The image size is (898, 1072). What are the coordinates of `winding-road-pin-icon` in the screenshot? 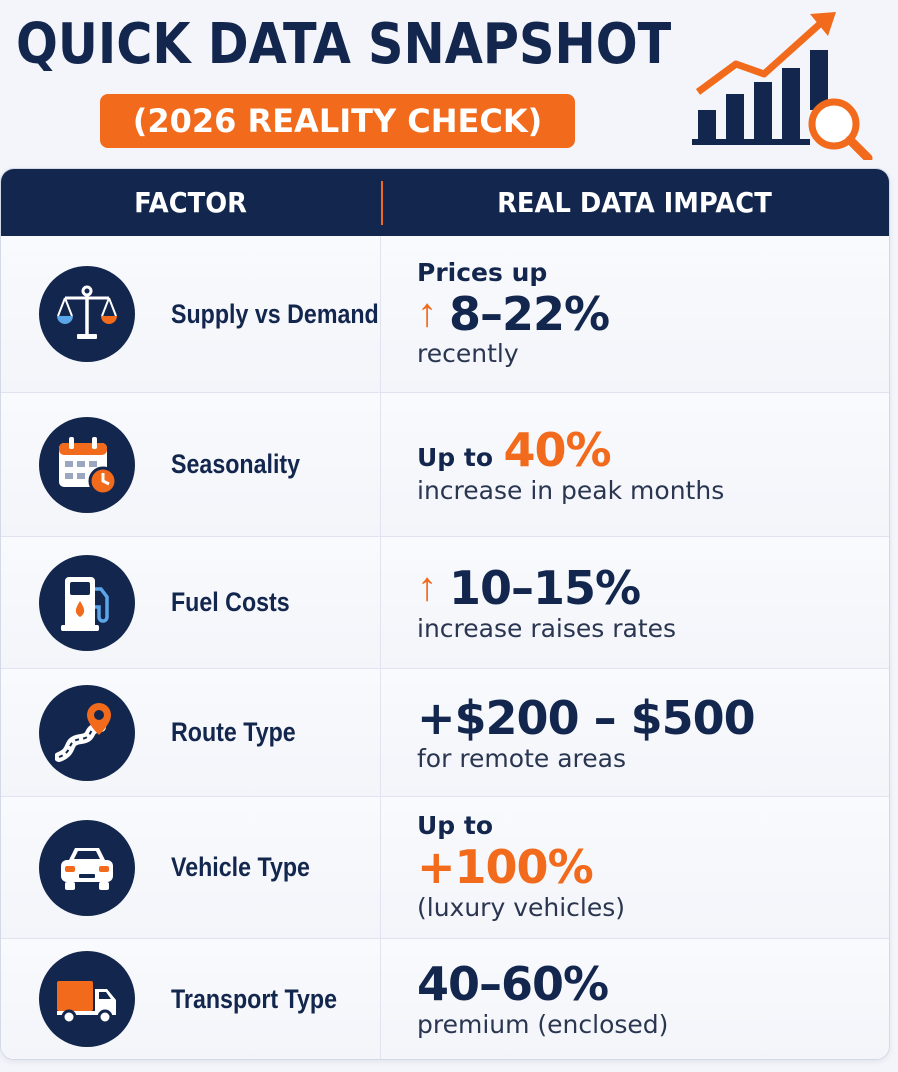 It's located at (83, 732).